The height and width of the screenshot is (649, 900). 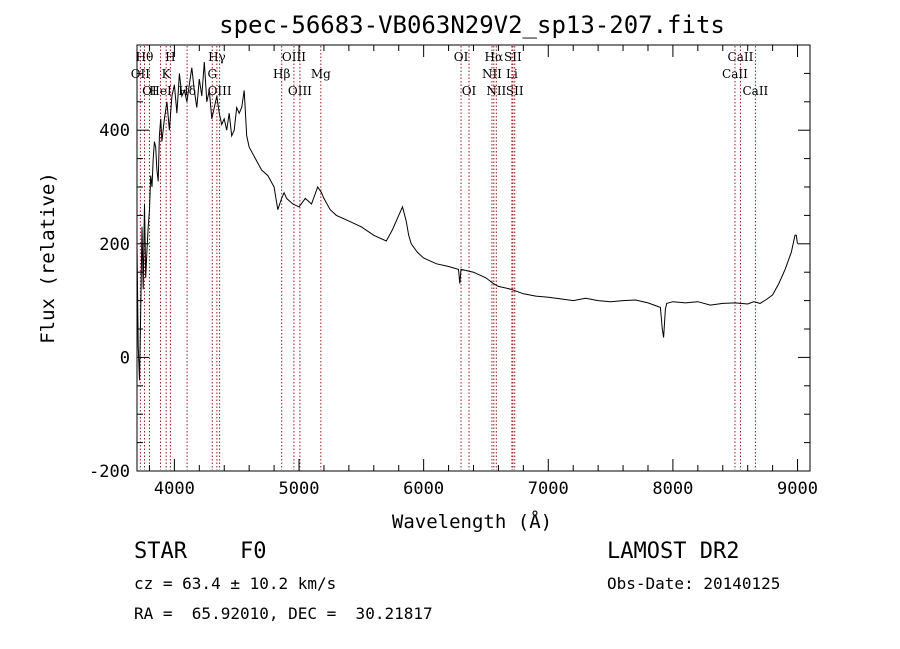 I want to click on spectral-line-label: OII, so click(x=141, y=74).